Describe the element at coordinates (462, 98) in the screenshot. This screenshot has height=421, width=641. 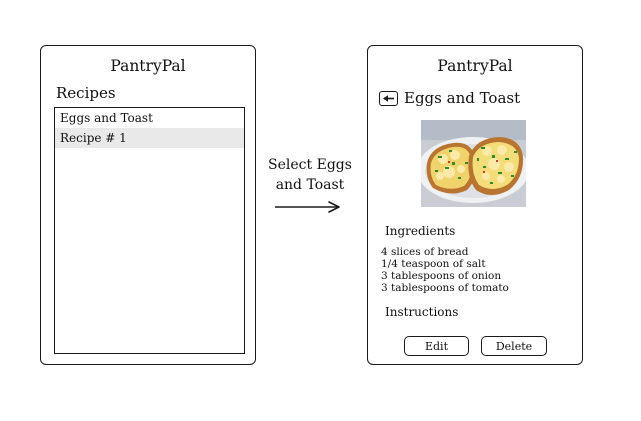
I see `recipe-title: Eggs and Toast` at that location.